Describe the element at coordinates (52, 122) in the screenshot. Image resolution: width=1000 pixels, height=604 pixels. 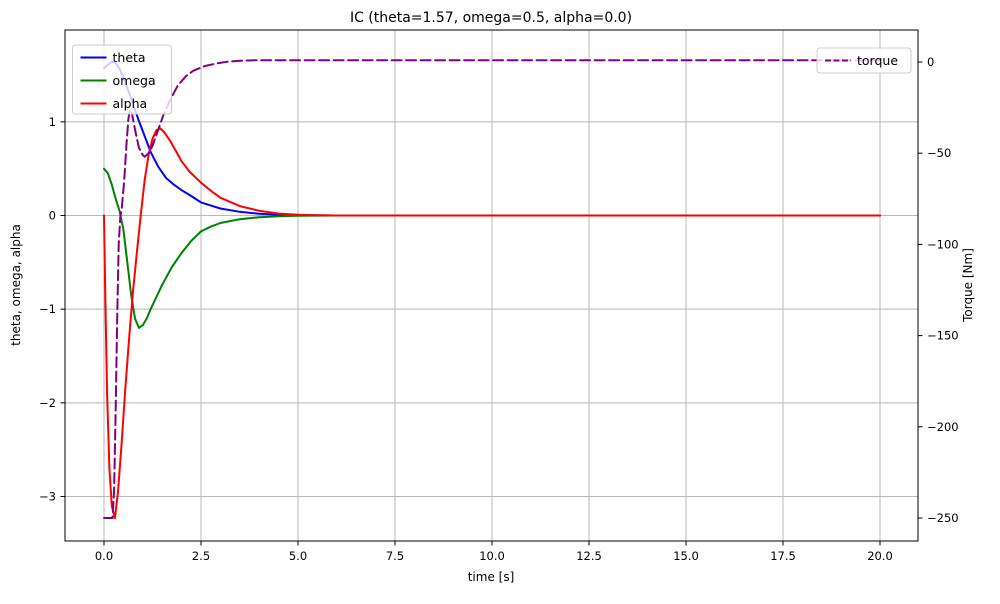
I see `y-left-tick-label: 1` at that location.